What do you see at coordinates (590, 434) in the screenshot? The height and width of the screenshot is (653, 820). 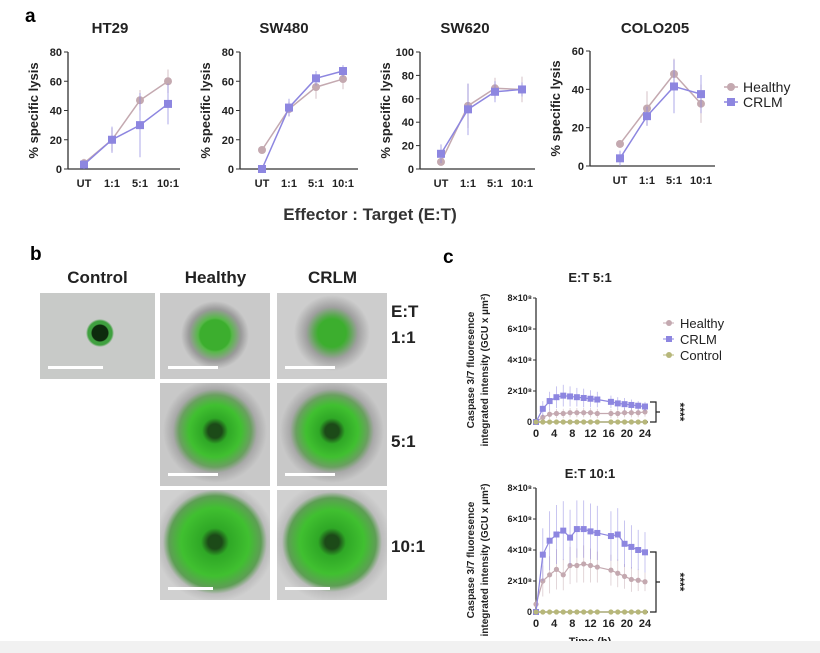 I see `x-tick-label: 12` at bounding box center [590, 434].